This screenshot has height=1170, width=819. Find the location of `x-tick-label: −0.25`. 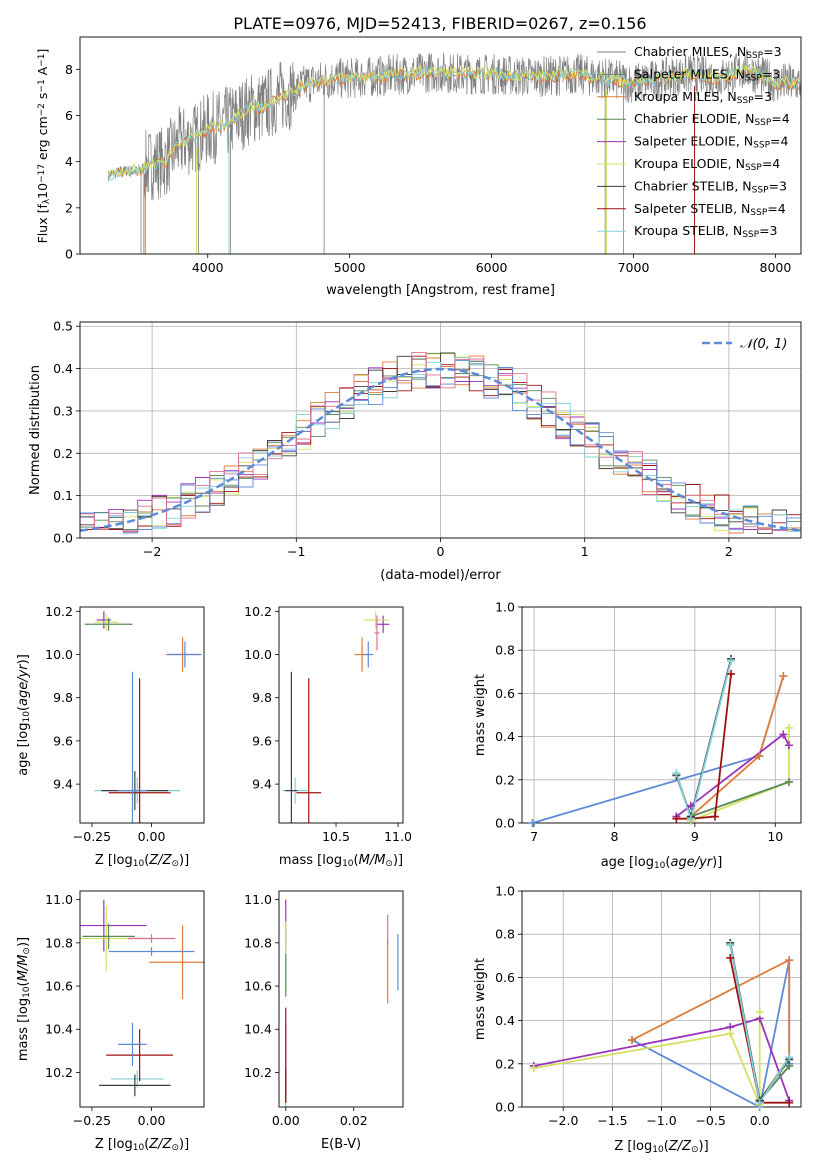

x-tick-label: −0.25 is located at coordinates (92, 1120).